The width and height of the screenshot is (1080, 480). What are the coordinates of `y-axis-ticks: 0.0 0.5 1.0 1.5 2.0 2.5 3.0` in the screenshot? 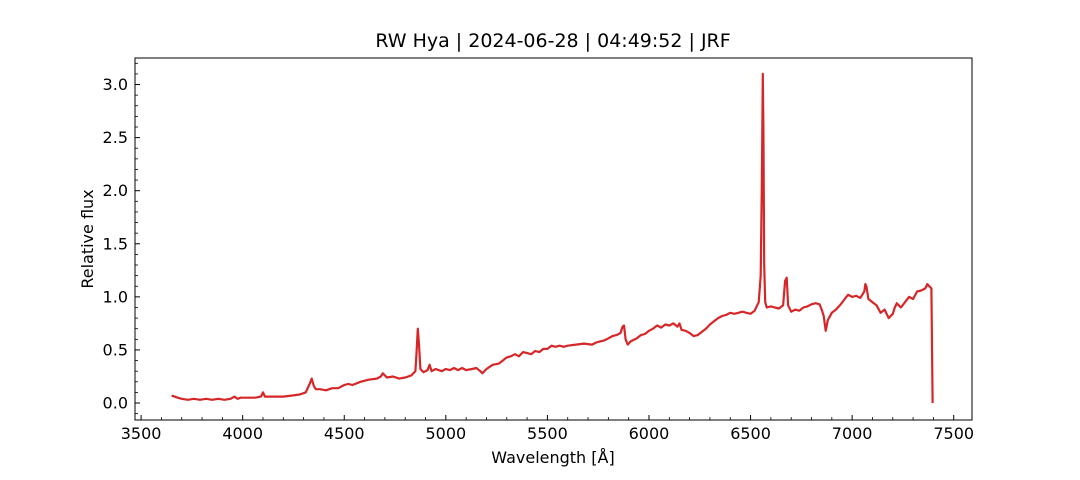 It's located at (121, 238).